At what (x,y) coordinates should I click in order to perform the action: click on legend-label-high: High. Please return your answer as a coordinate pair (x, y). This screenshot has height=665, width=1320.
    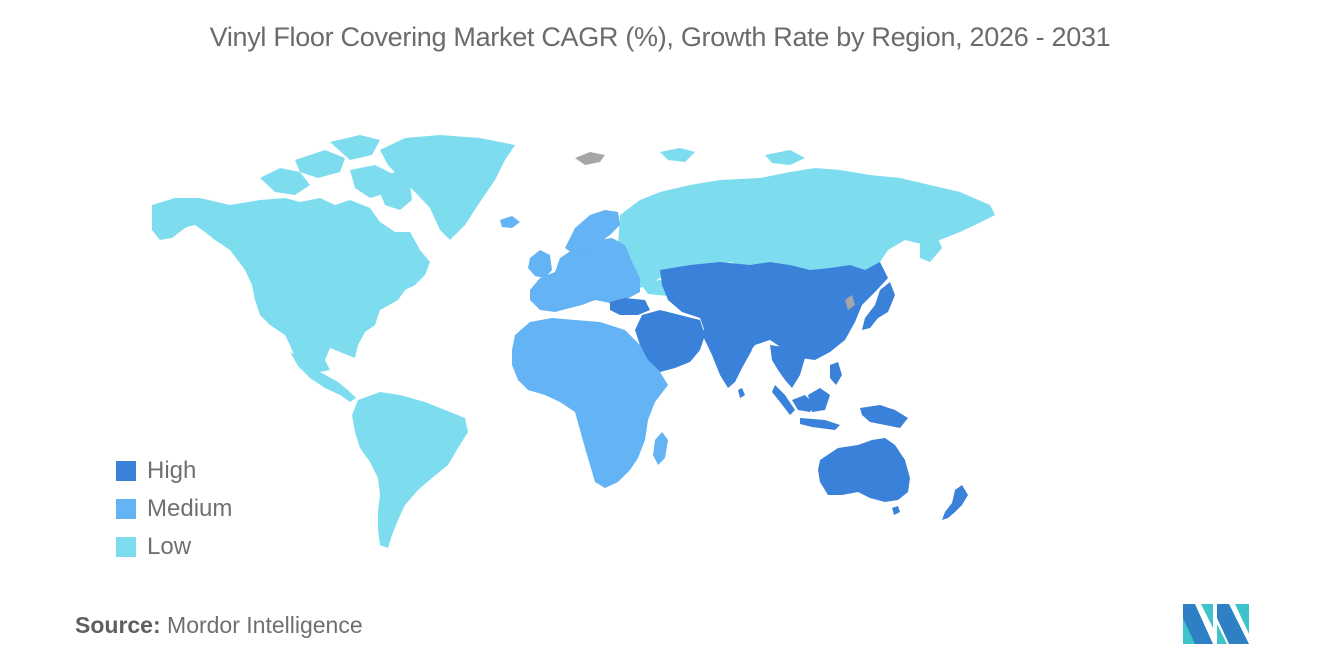
    Looking at the image, I should click on (172, 470).